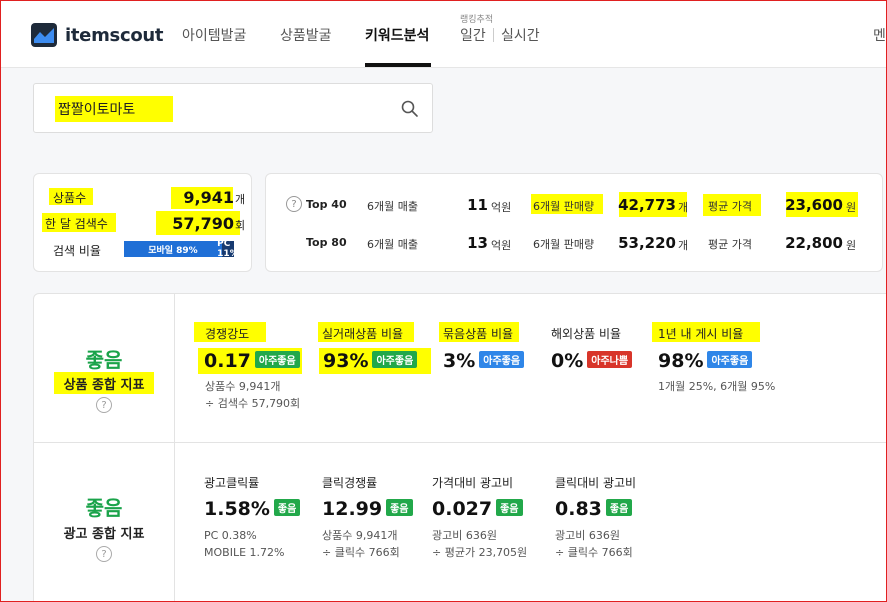  What do you see at coordinates (851, 207) in the screenshot?
I see `top40-price-unit: 원` at bounding box center [851, 207].